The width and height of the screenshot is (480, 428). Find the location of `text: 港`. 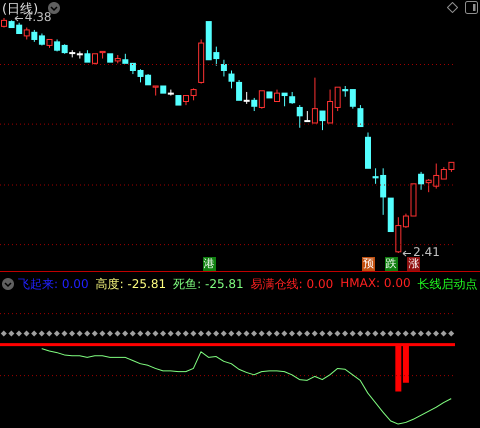

text: 港 is located at coordinates (209, 264).